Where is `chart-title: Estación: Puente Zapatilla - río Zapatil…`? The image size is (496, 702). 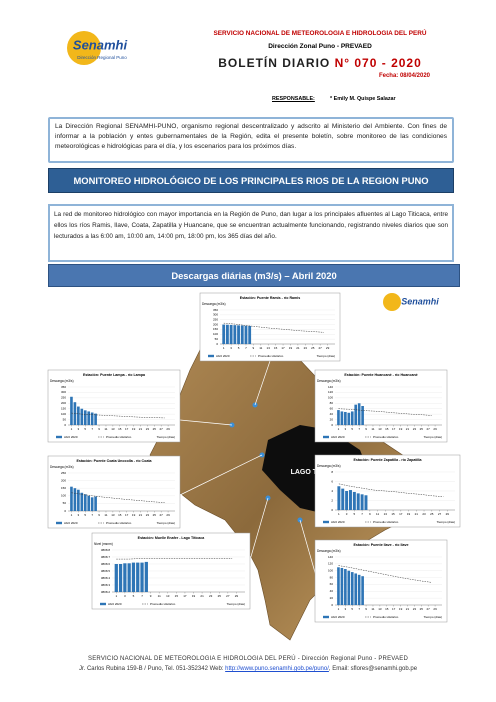 chart-title: Estación: Puente Zapatilla - río Zapatil… is located at coordinates (387, 460).